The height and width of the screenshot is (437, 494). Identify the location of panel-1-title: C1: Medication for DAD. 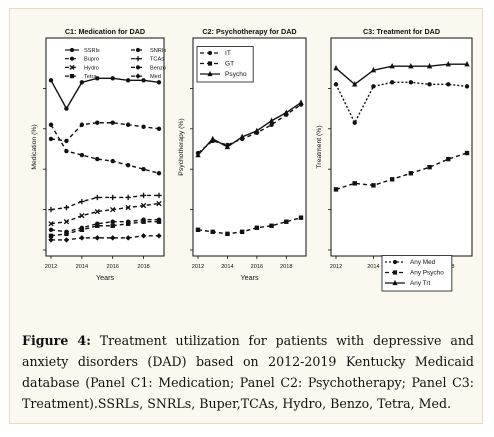
(105, 31).